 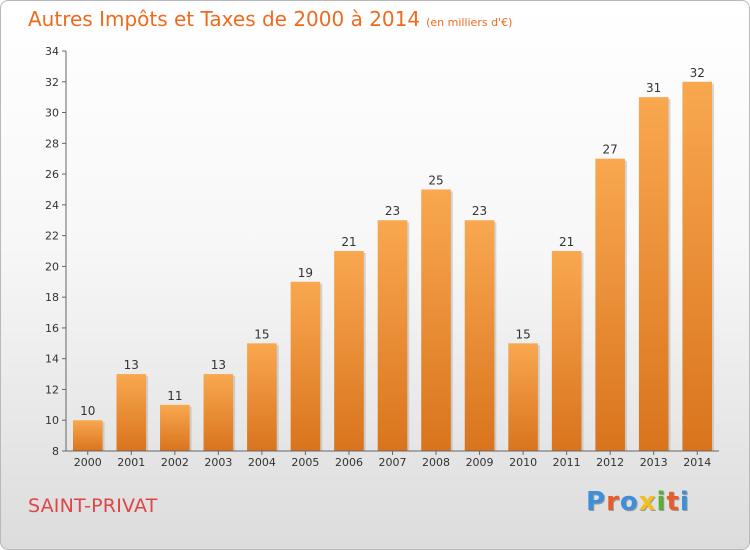 What do you see at coordinates (262, 462) in the screenshot?
I see `x-tick-label: 2004` at bounding box center [262, 462].